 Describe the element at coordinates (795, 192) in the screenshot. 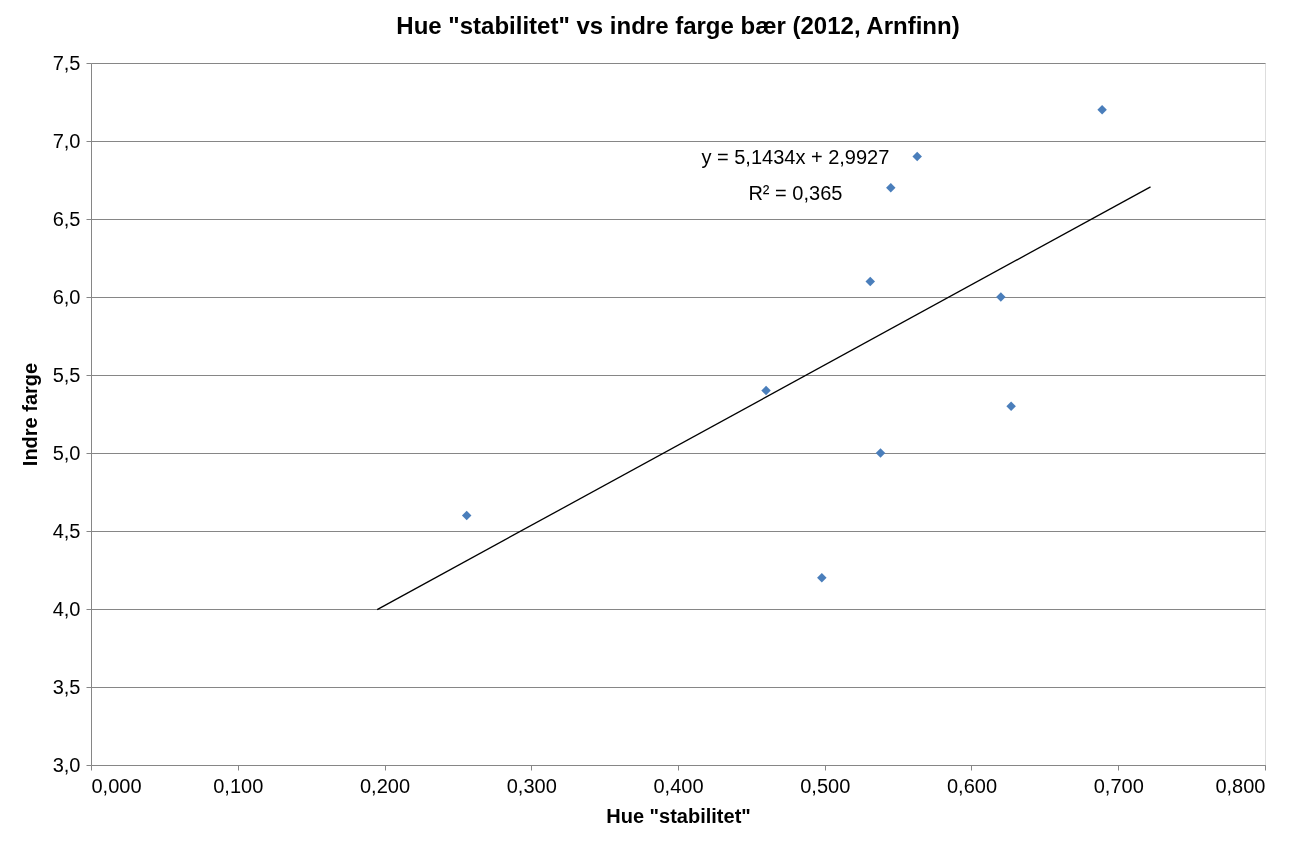

I see `annotation: R² = 0,365` at that location.